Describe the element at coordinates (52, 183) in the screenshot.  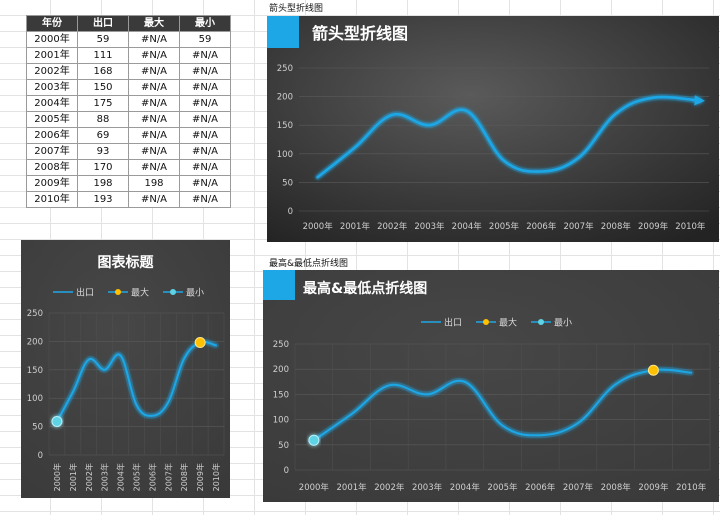
I see `table-cell: 2009年` at that location.